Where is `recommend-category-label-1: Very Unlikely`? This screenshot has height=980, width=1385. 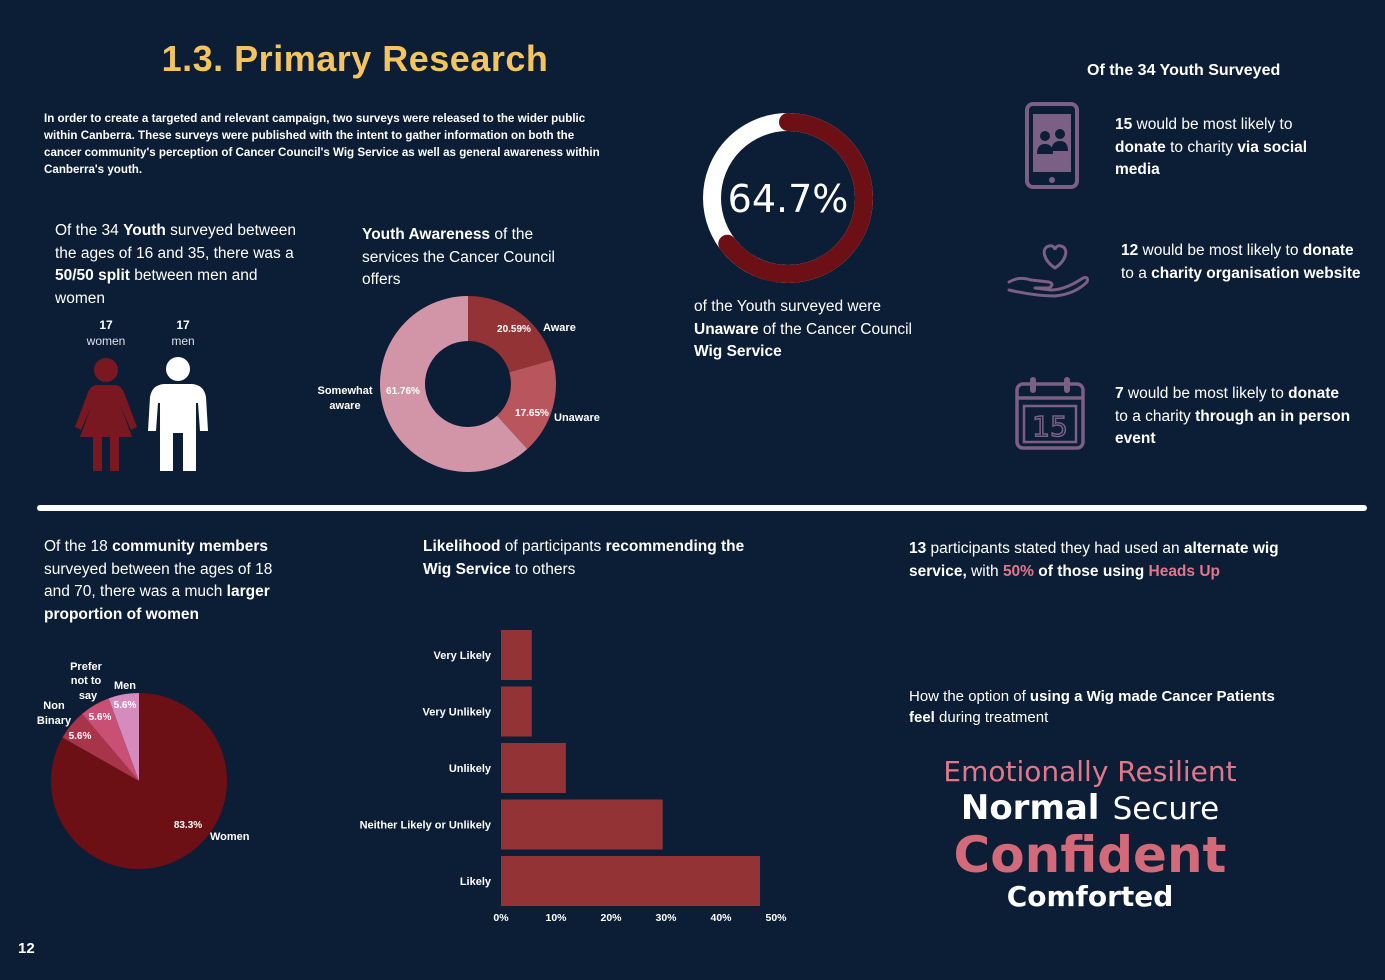 recommend-category-label-1: Very Unlikely is located at coordinates (457, 713).